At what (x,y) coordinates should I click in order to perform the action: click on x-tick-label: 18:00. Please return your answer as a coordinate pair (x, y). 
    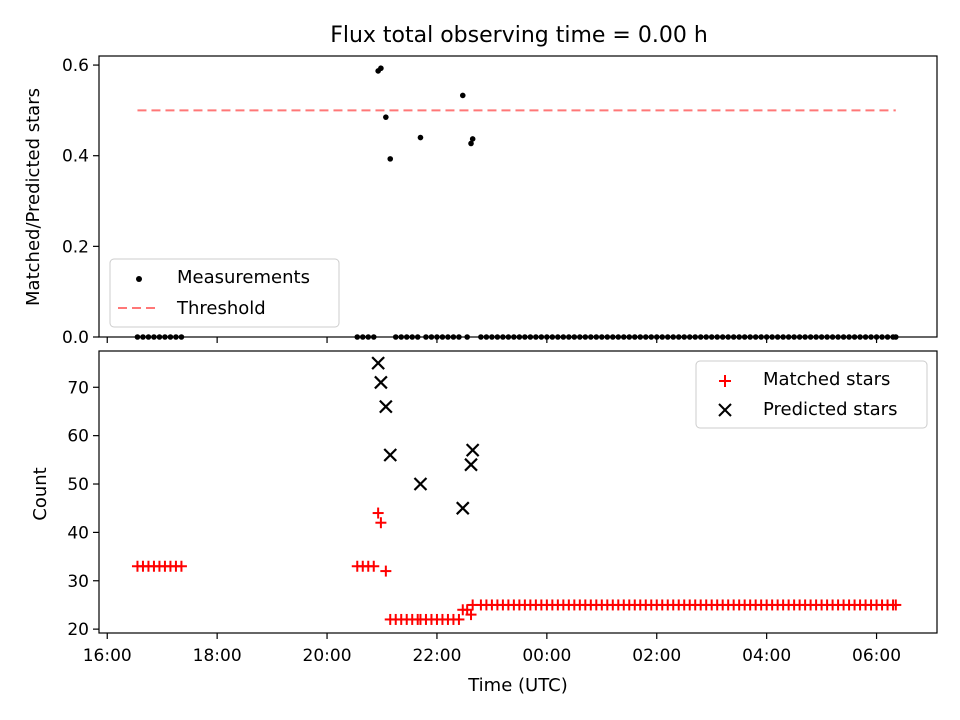
    Looking at the image, I should click on (217, 656).